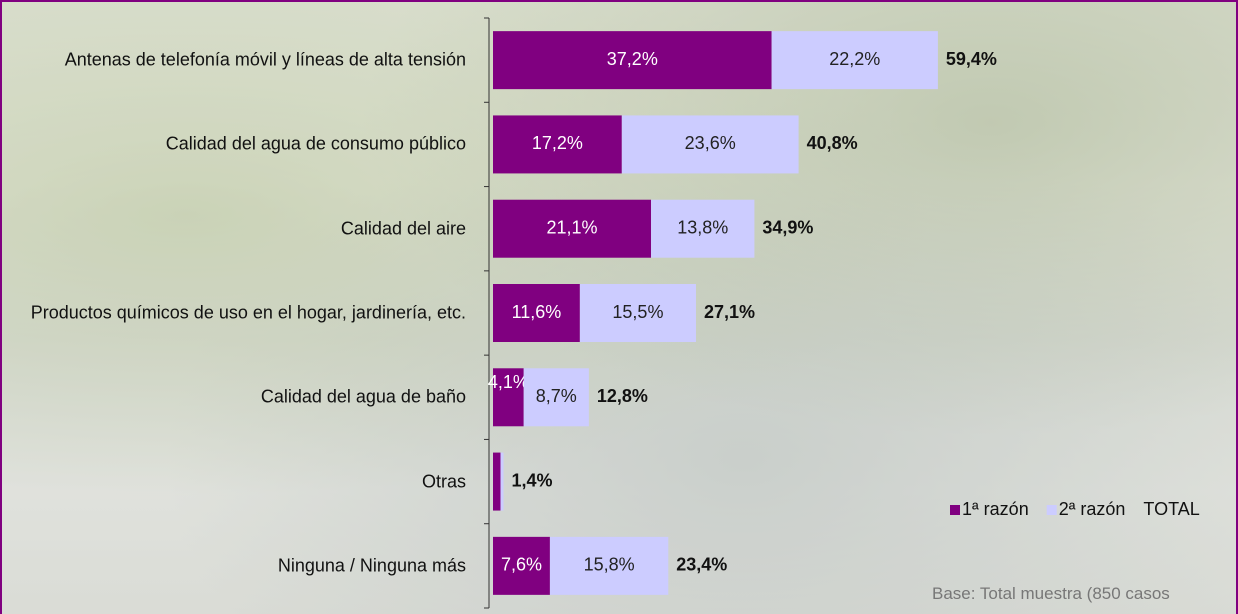 The height and width of the screenshot is (614, 1238). Describe the element at coordinates (832, 143) in the screenshot. I see `total-label: 40,8%` at that location.